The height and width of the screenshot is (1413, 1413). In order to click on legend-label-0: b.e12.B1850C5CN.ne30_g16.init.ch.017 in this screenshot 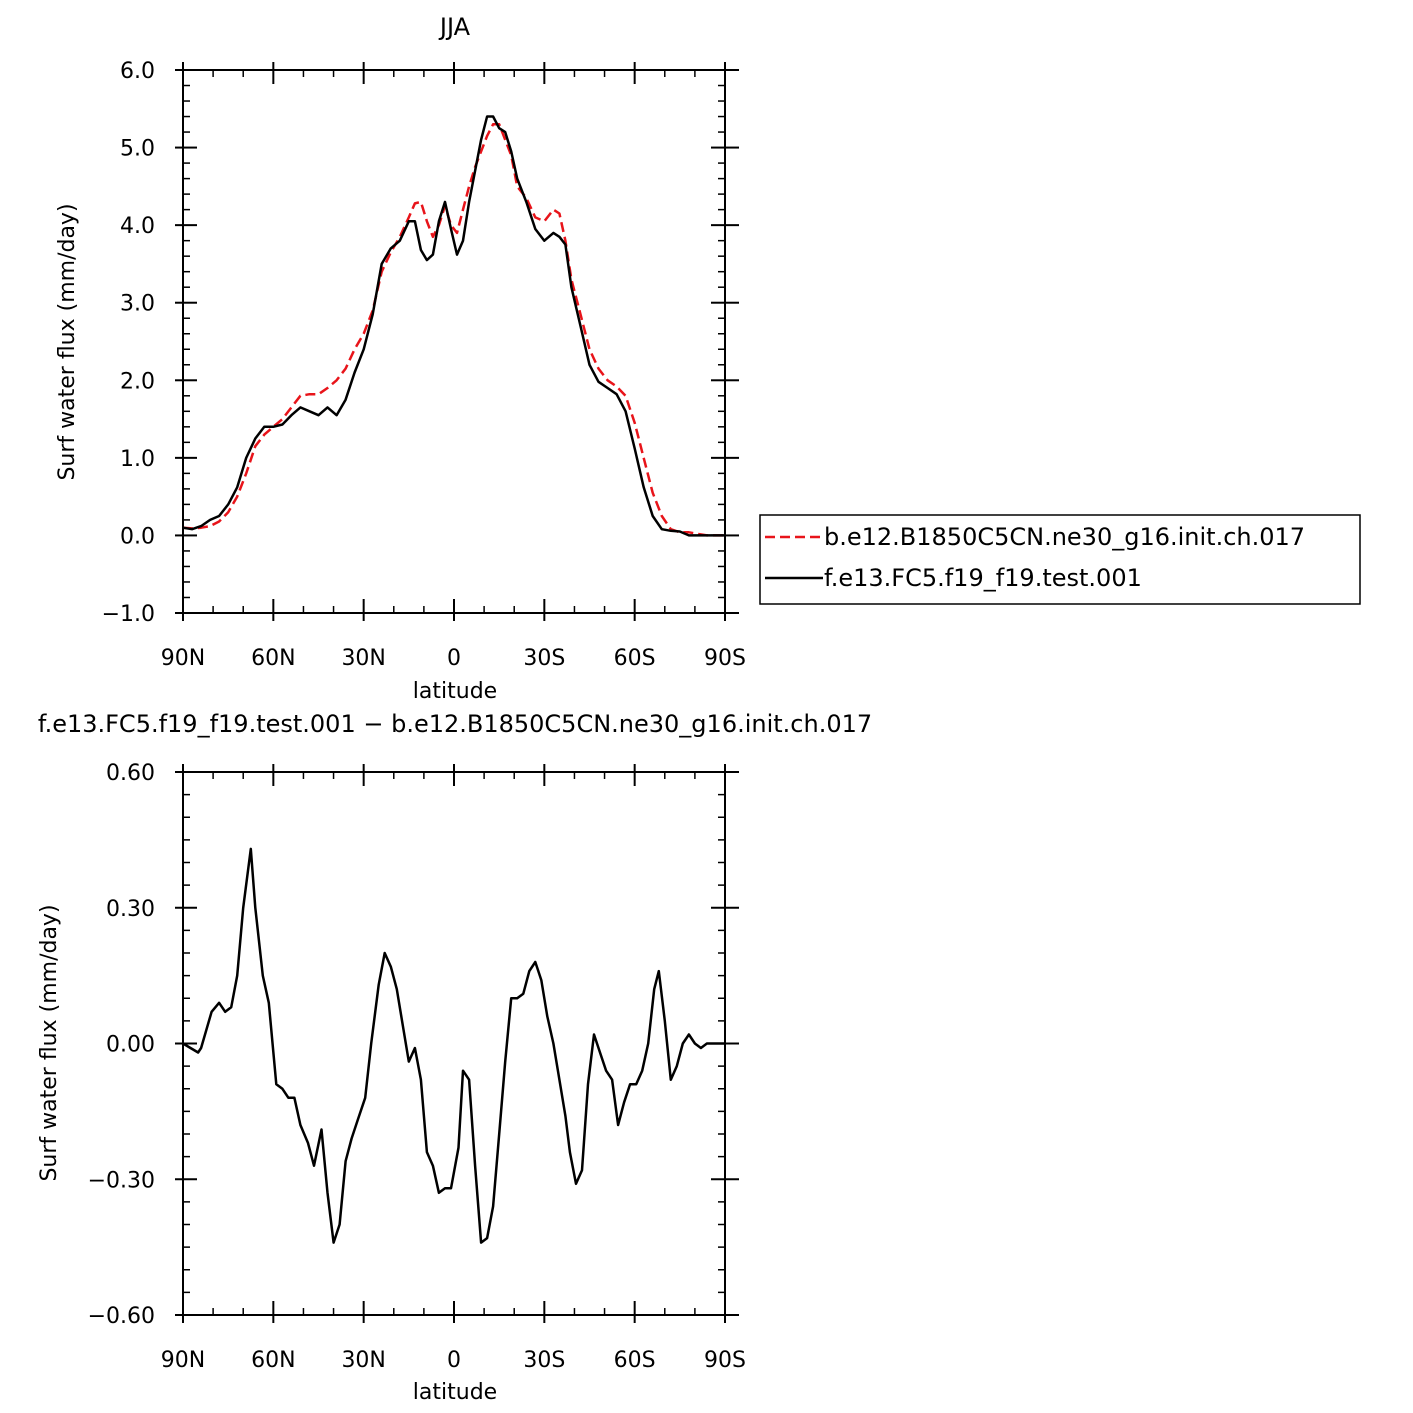, I will do `click(1064, 537)`.